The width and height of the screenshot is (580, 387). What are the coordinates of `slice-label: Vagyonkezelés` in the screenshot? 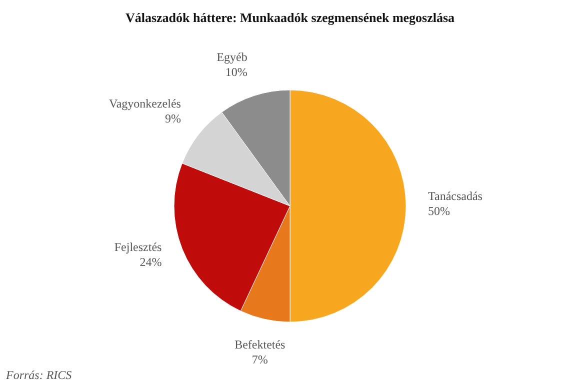 It's located at (145, 103).